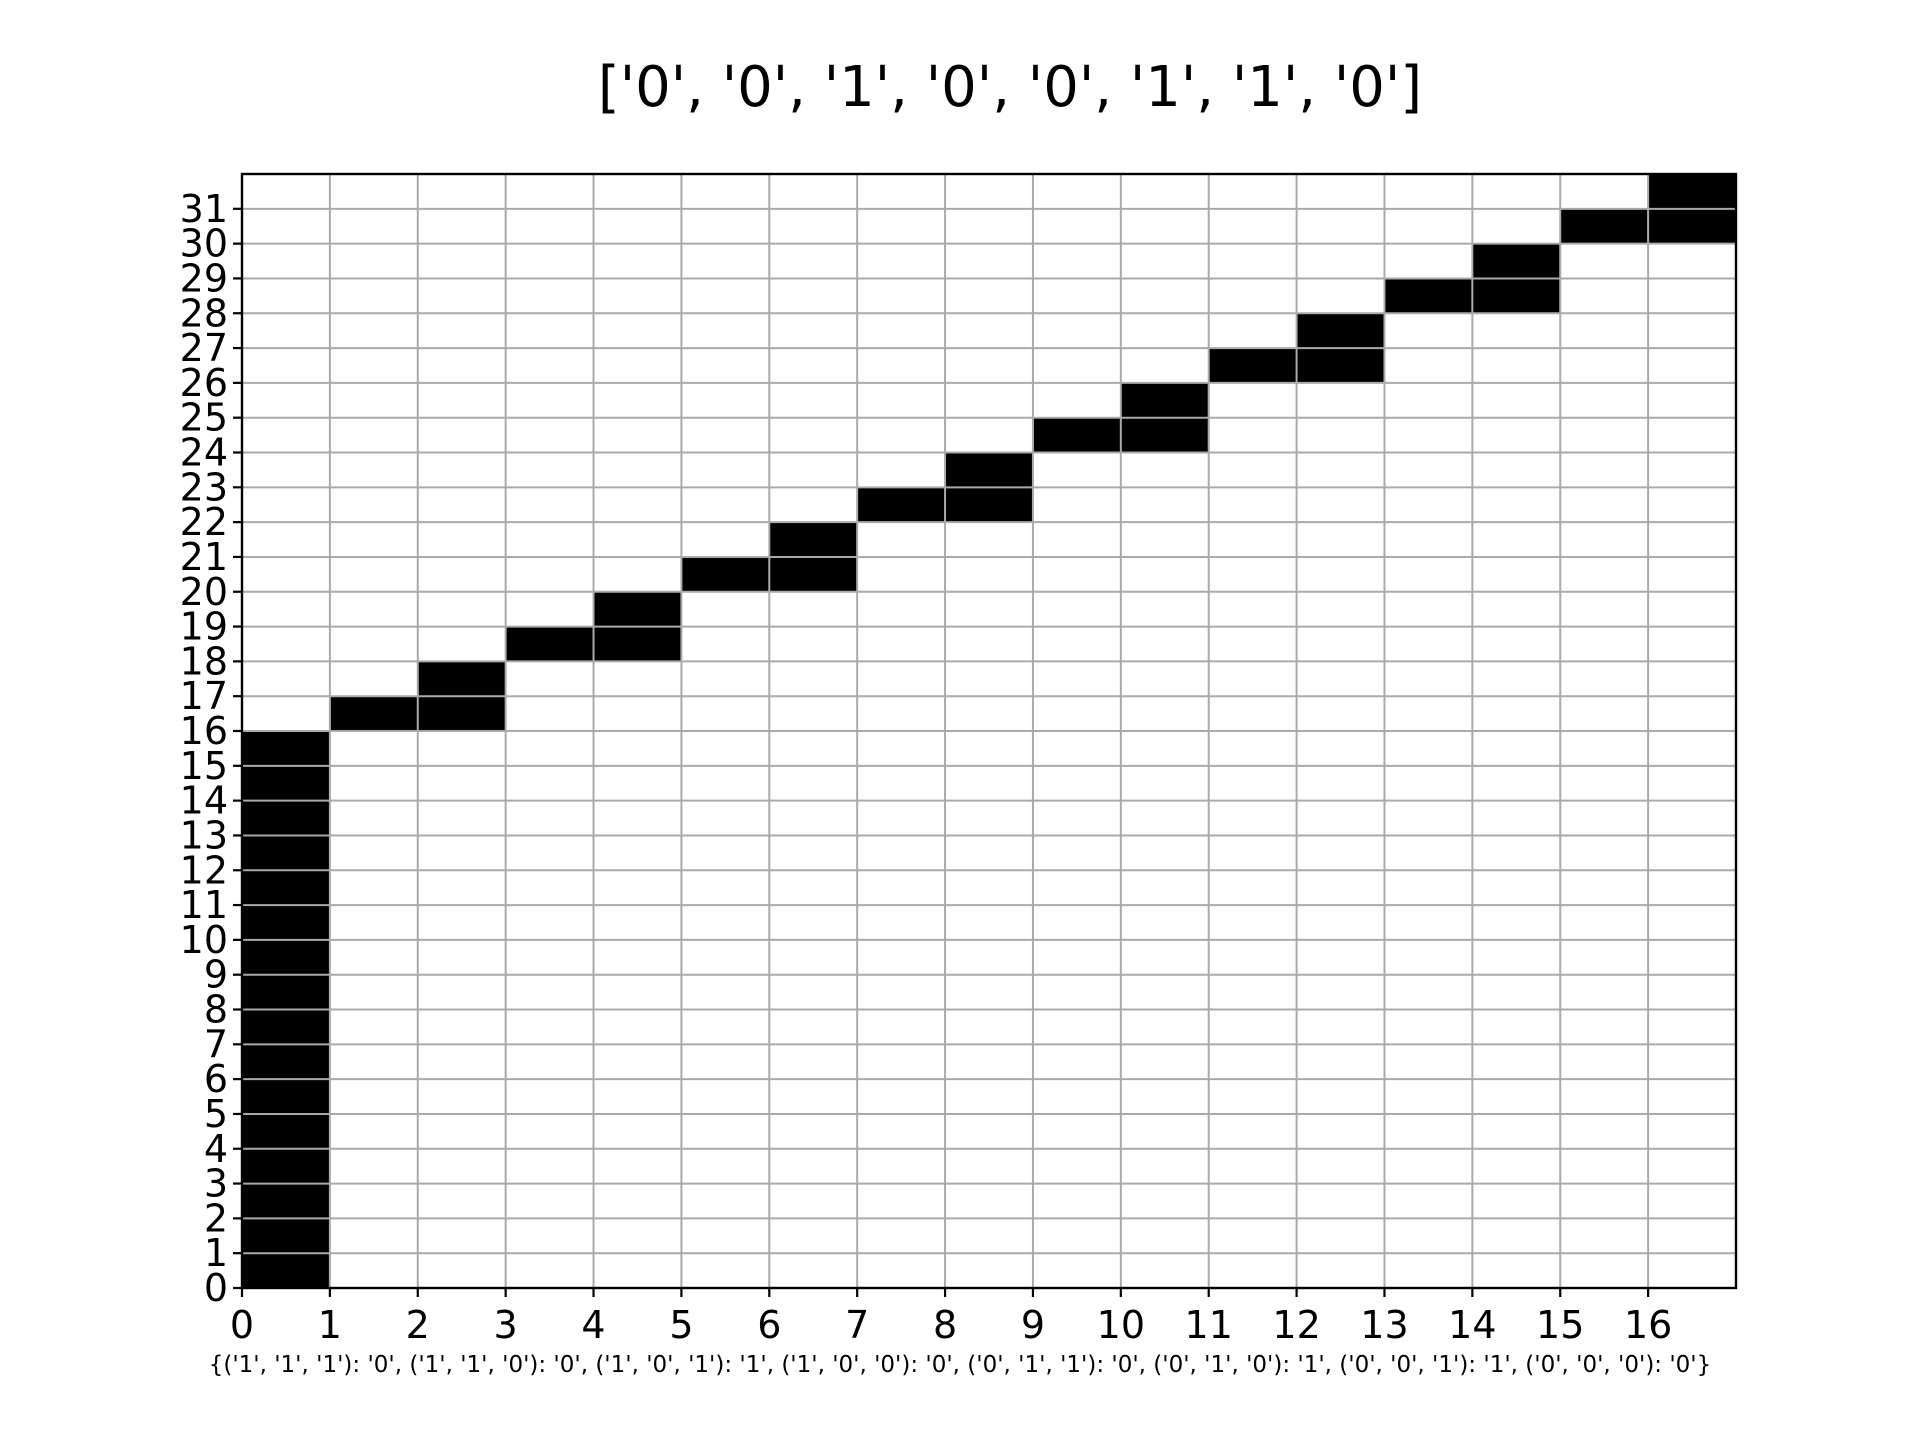 Image resolution: width=1920 pixels, height=1440 pixels. What do you see at coordinates (418, 1325) in the screenshot?
I see `x-tick-label: 2` at bounding box center [418, 1325].